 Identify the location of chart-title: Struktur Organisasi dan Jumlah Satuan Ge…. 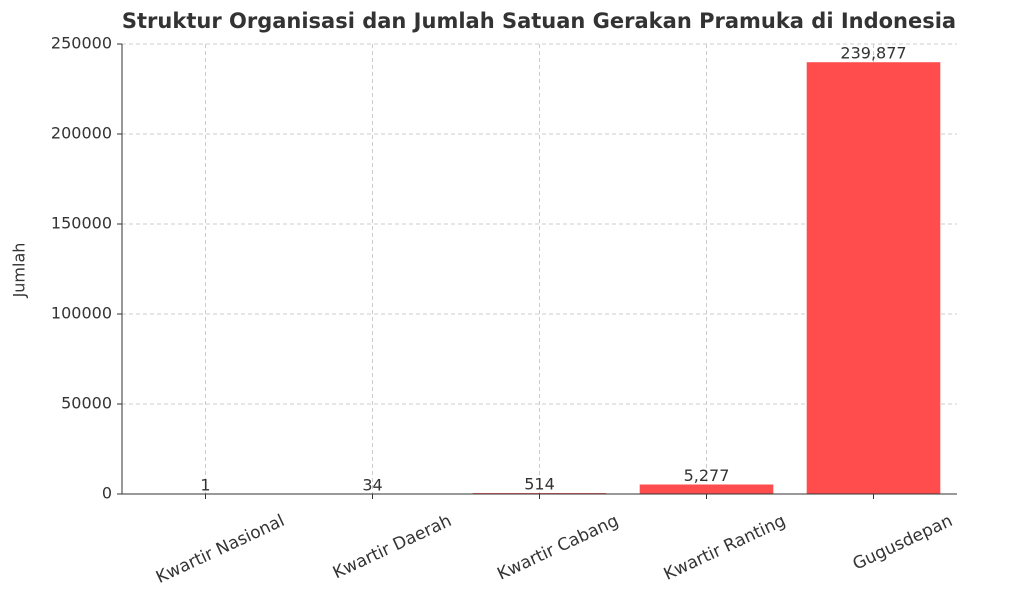
(539, 21).